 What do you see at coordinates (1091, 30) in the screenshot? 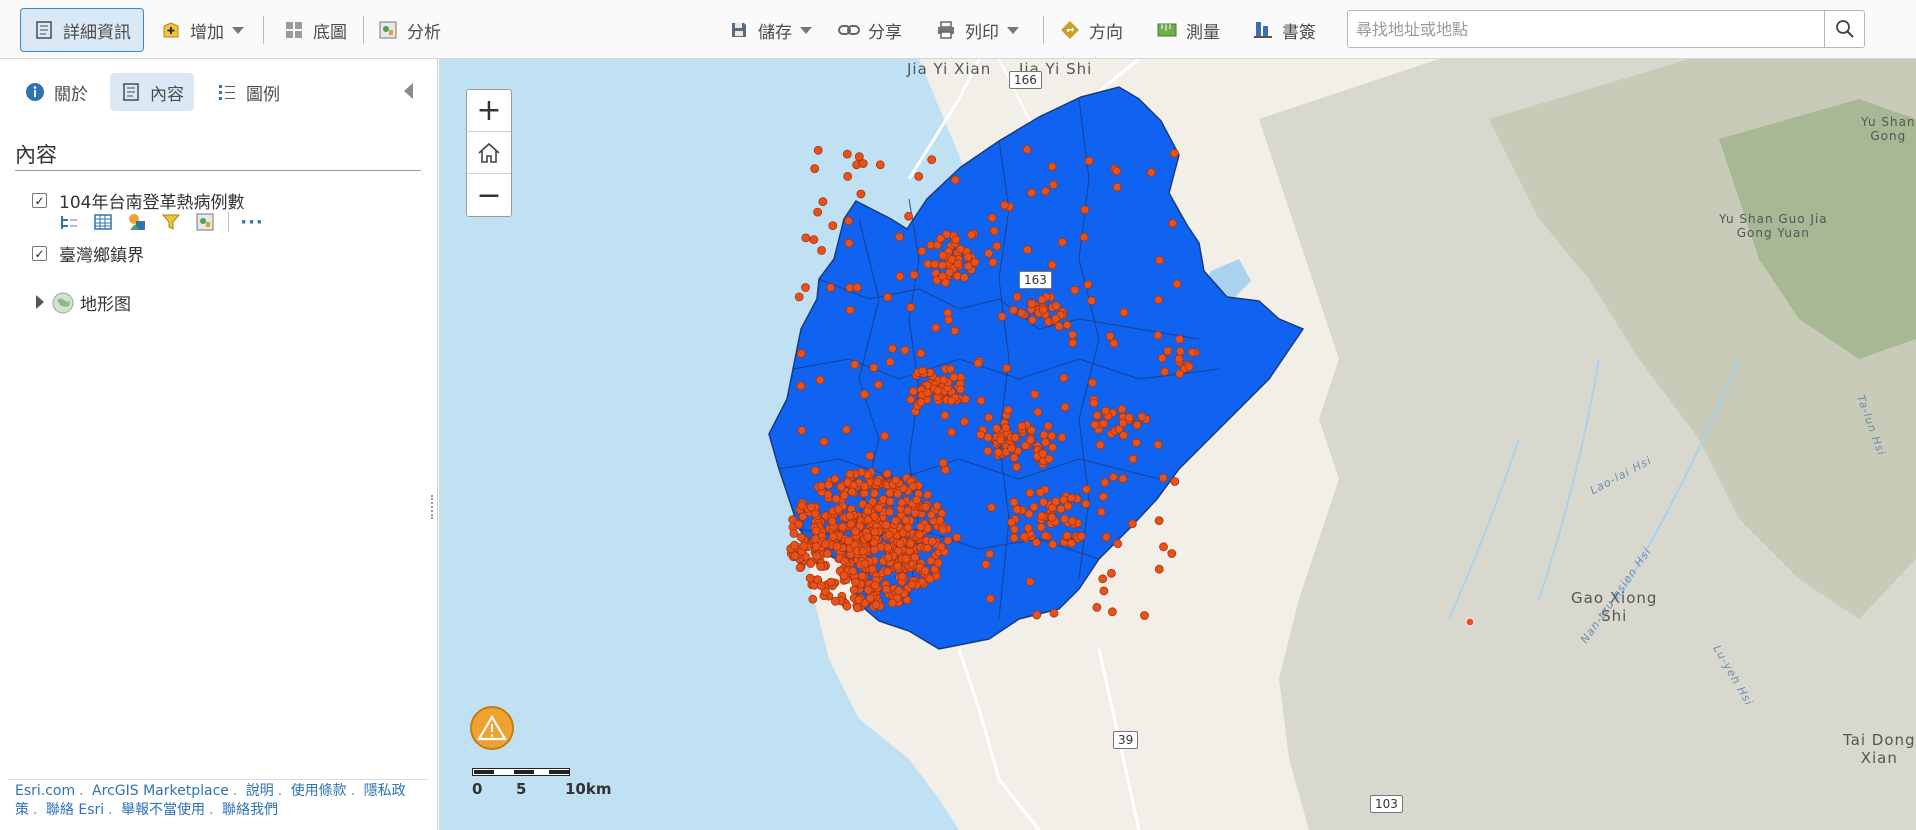
I see `directions-button: 方向` at bounding box center [1091, 30].